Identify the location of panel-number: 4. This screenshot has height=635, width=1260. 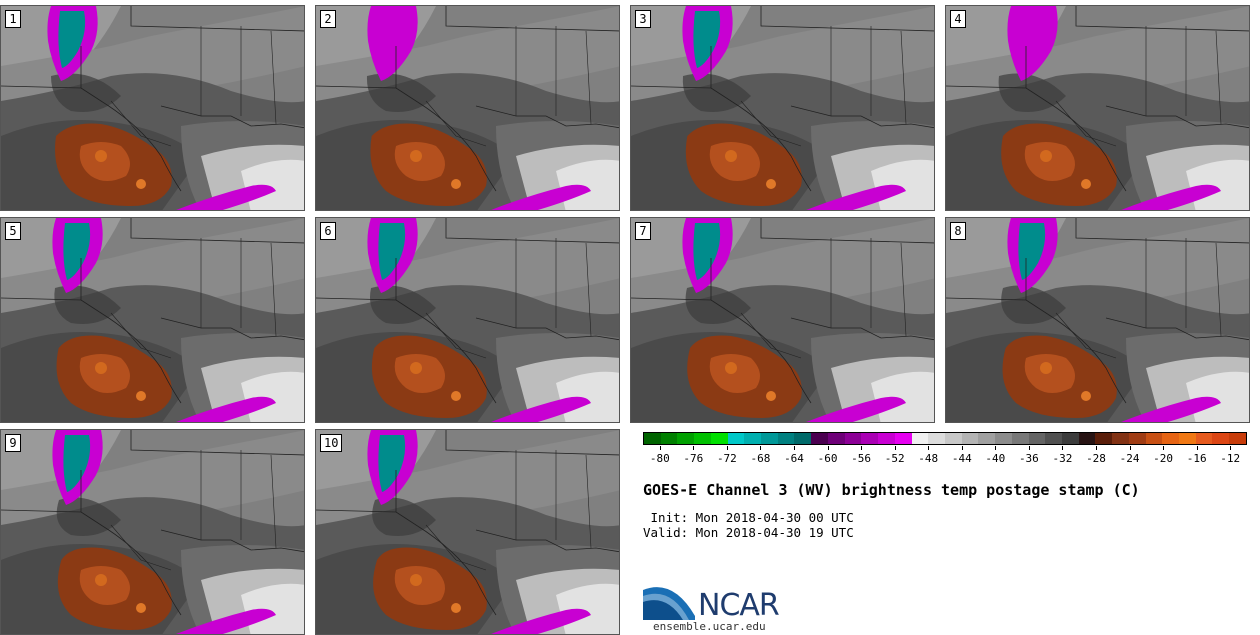
(958, 19).